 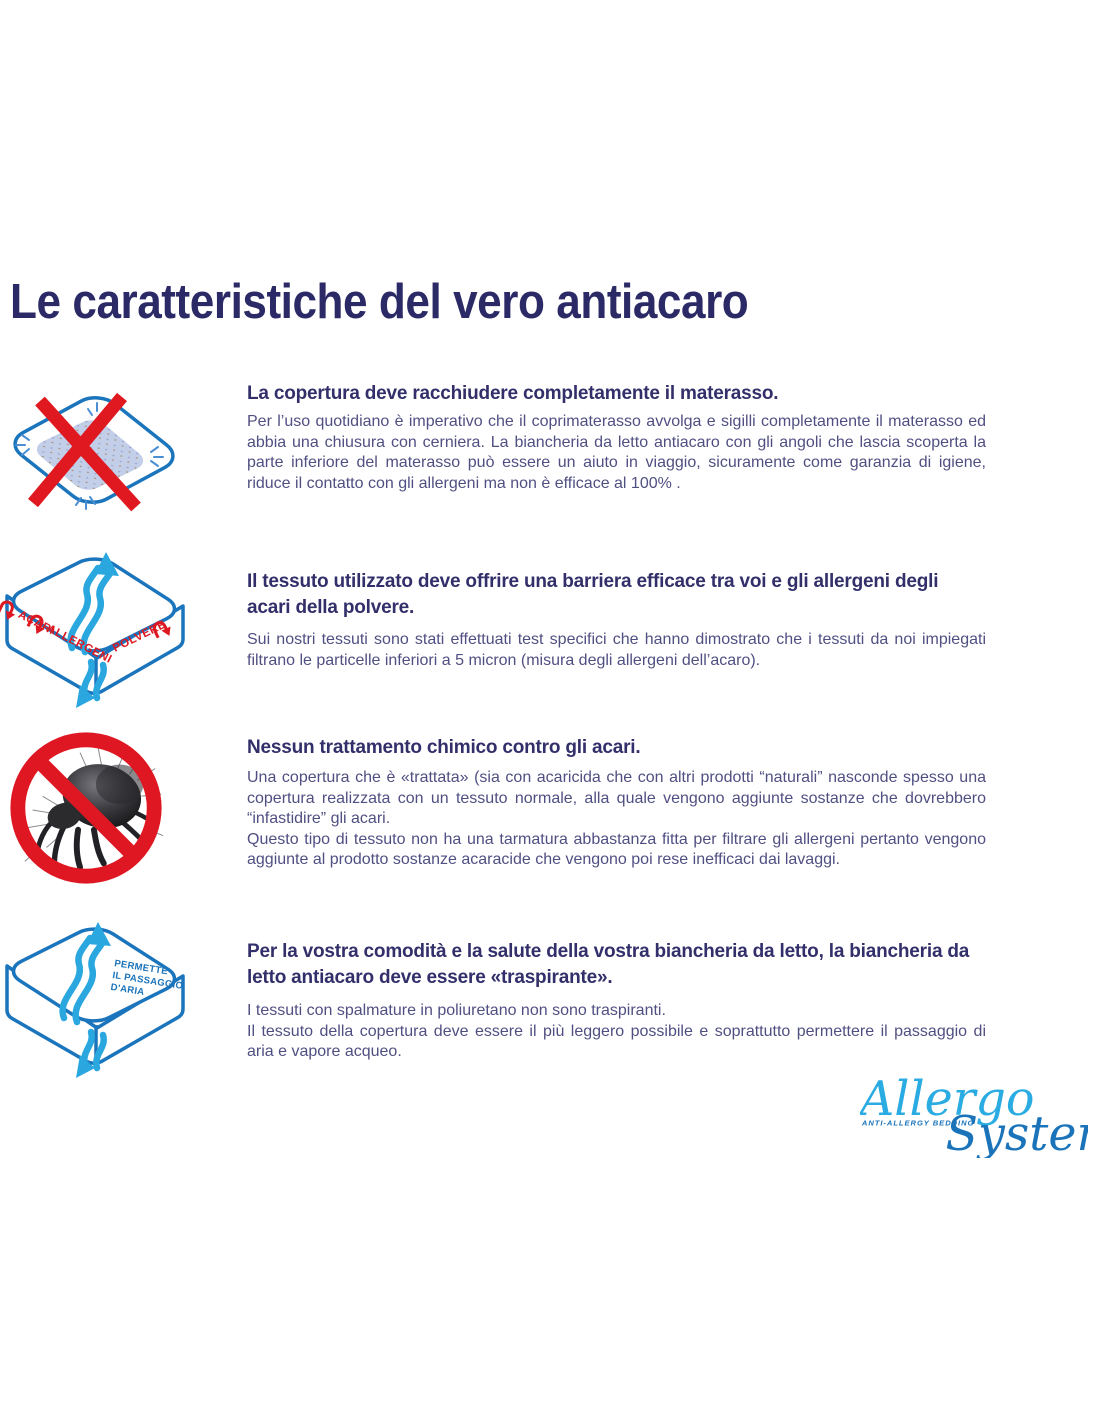 I want to click on mattress-breathable-svg: PERMETTE IL PASSAGGIO D'ARIA, so click(x=95, y=1000).